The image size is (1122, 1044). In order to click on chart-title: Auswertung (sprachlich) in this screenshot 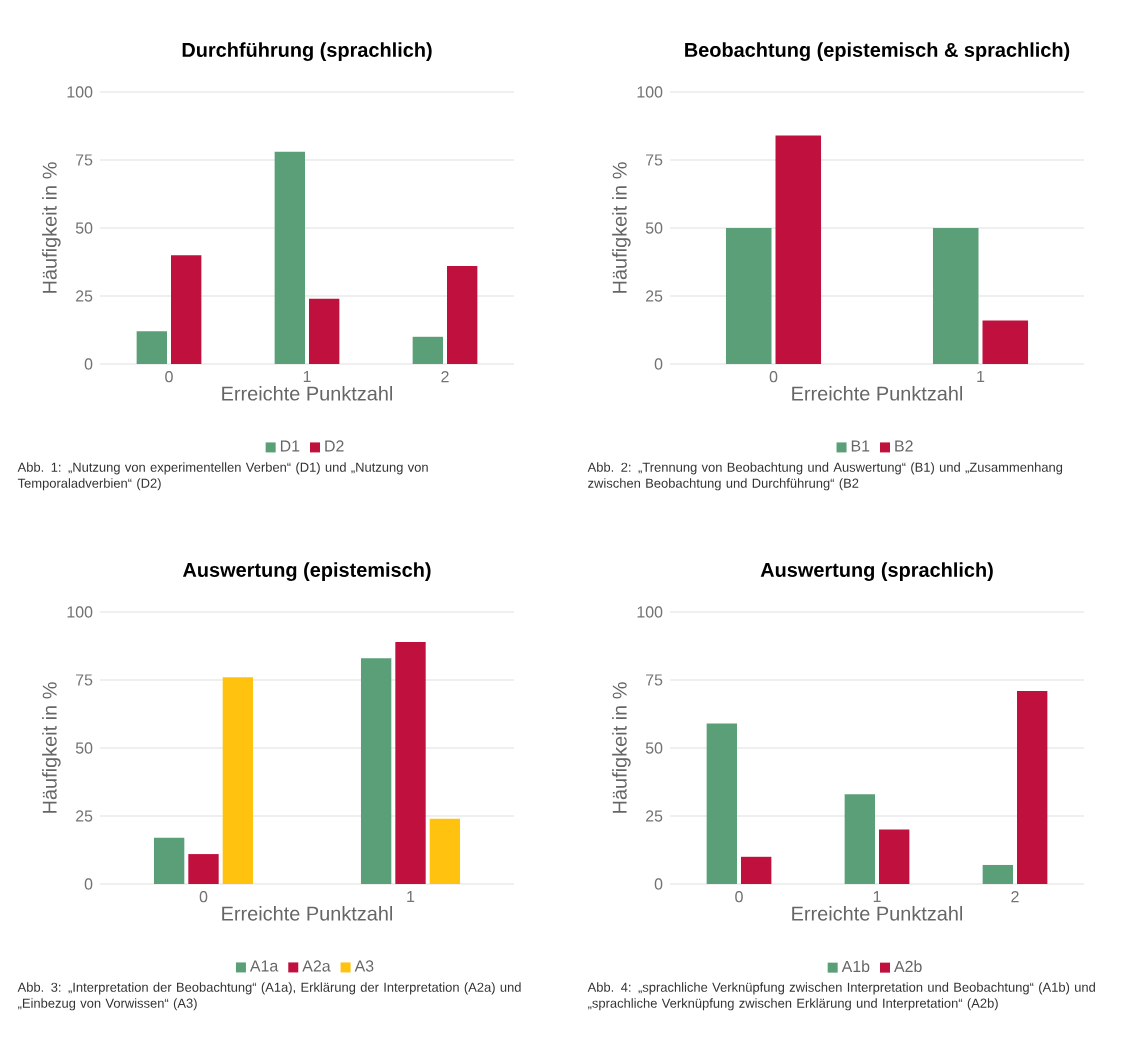, I will do `click(876, 571)`.